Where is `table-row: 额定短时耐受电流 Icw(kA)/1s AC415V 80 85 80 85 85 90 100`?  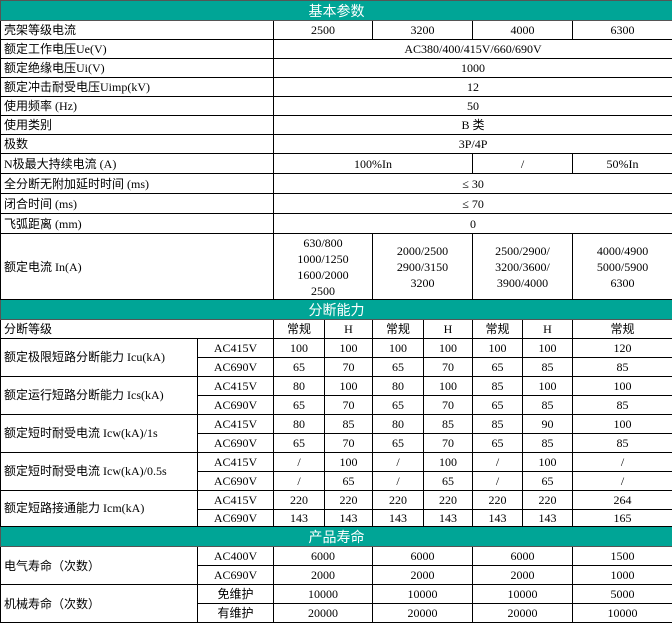
table-row: 额定短时耐受电流 Icw(kA)/1s AC415V 80 85 80 85 85 90 100 is located at coordinates (336, 433).